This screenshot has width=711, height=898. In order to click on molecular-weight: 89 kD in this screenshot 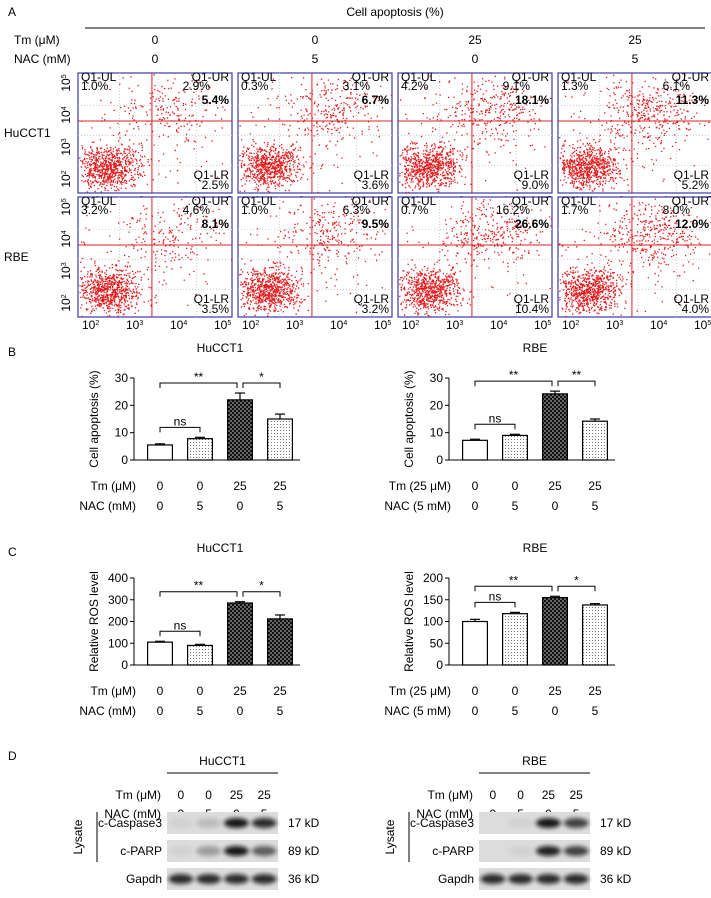, I will do `click(304, 851)`.